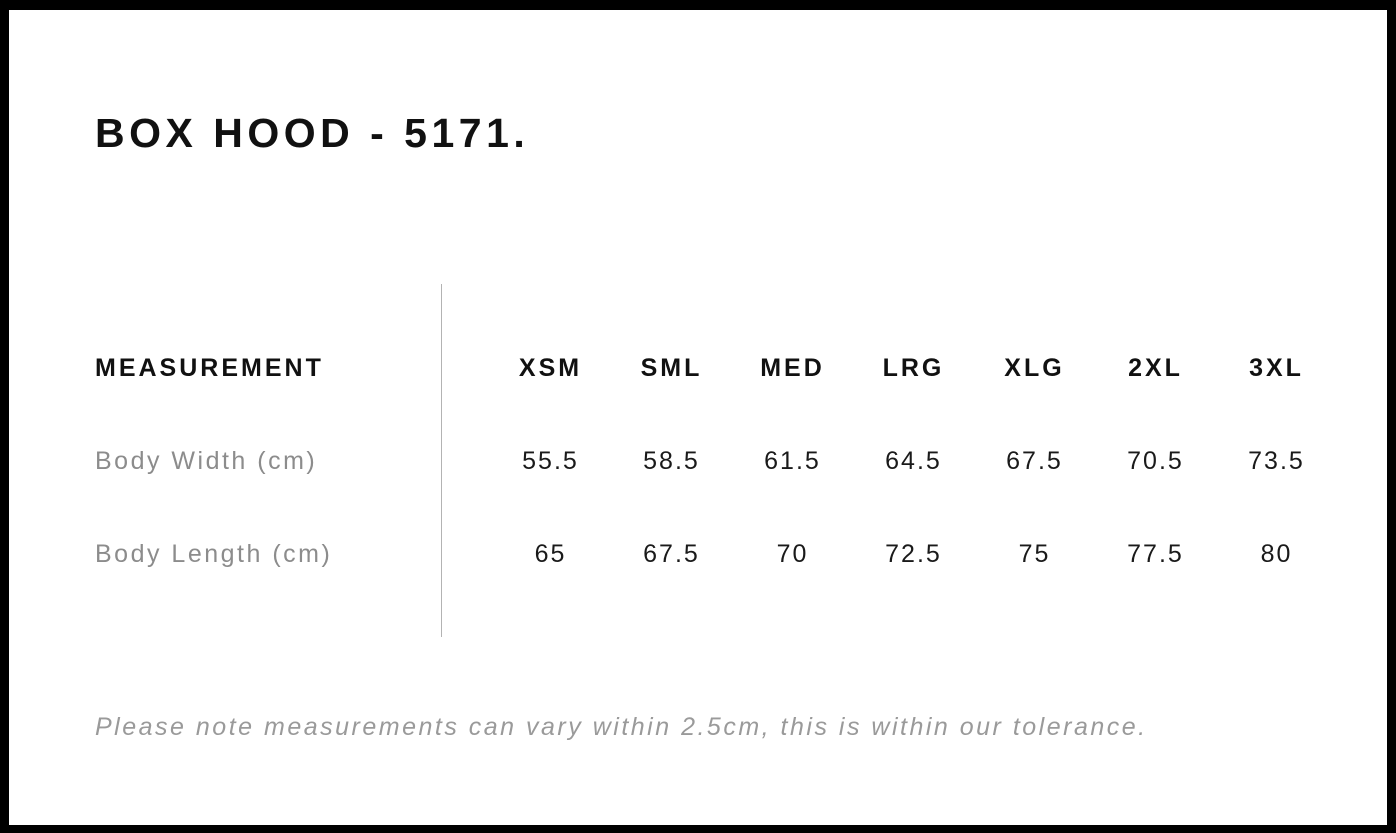 This screenshot has height=833, width=1396. Describe the element at coordinates (671, 554) in the screenshot. I see `body-length-value-sml: 67.5` at that location.